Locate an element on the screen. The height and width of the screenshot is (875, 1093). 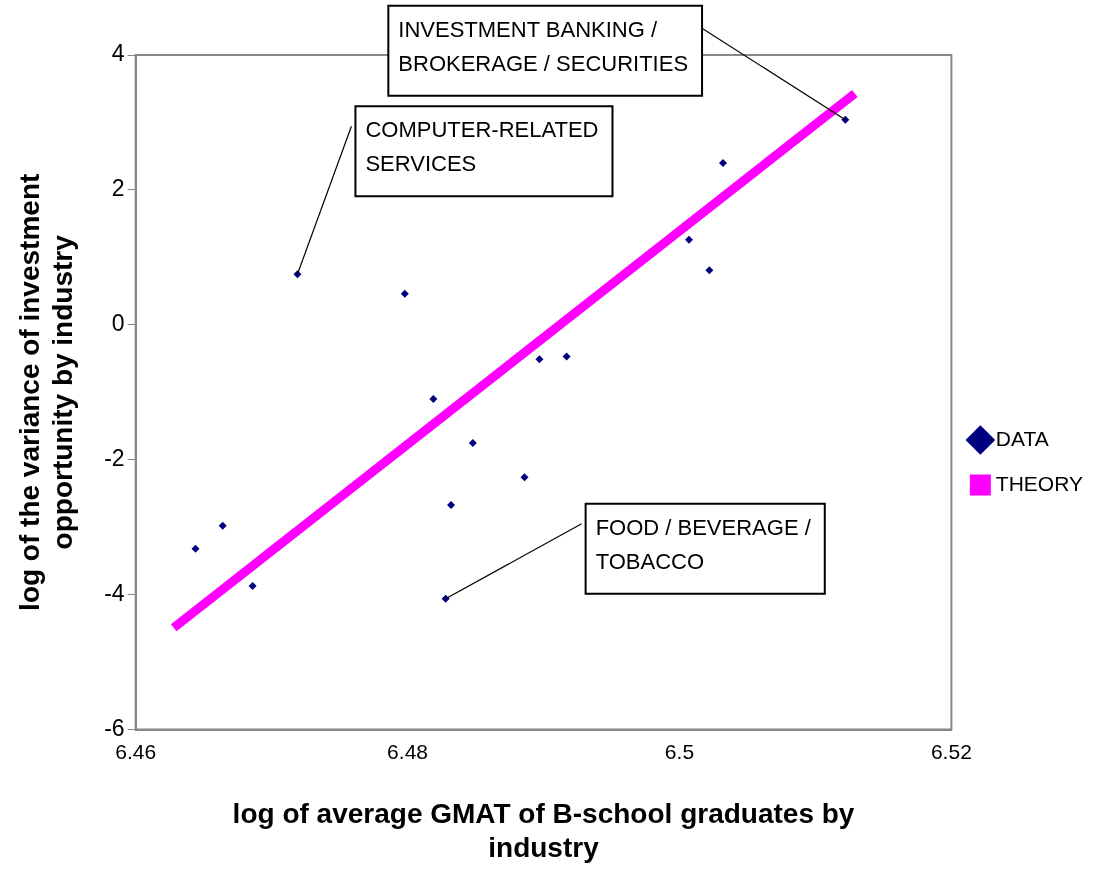
x-axis-title: log of average GMAT of B-school graduates by industry is located at coordinates (543, 830).